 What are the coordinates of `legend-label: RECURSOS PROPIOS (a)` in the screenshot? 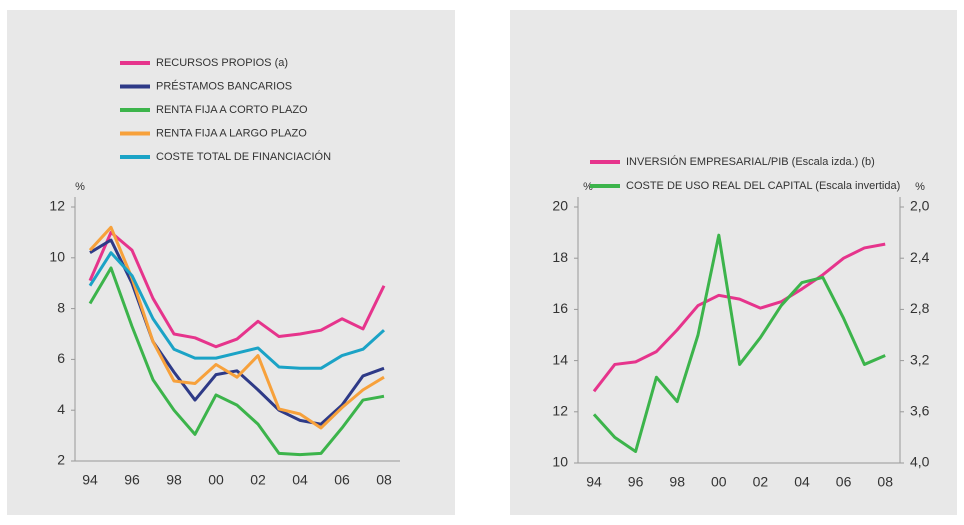 It's located at (222, 63).